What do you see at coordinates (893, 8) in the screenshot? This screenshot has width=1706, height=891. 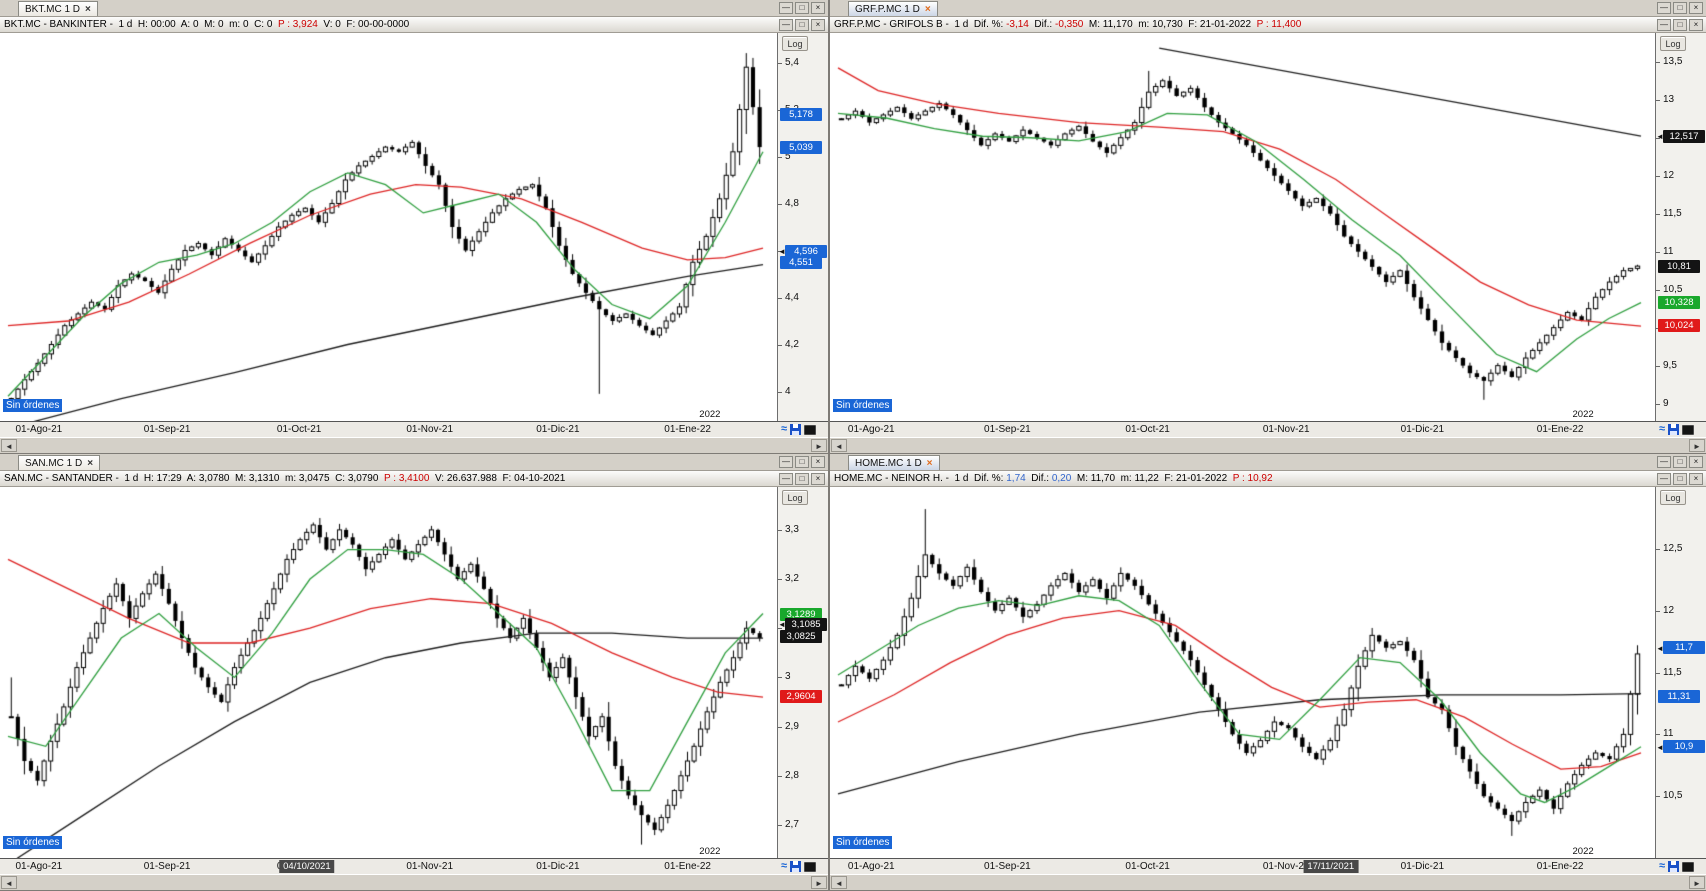 I see `tab-grf: GRF.P.MC 1 D ×` at bounding box center [893, 8].